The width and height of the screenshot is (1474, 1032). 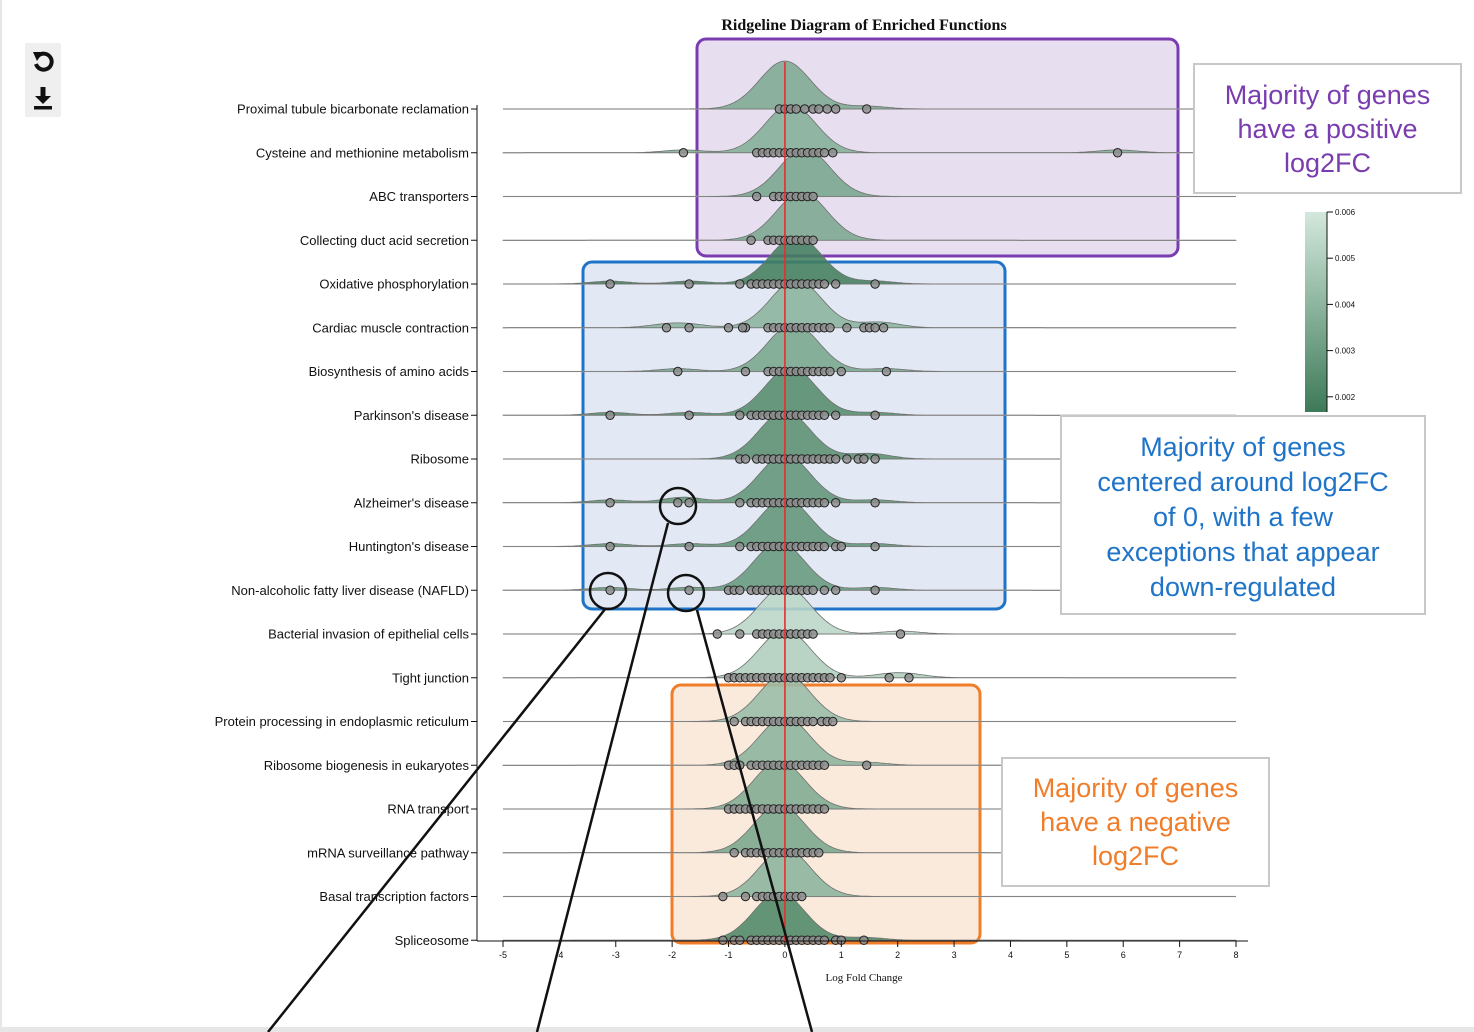 What do you see at coordinates (841, 955) in the screenshot?
I see `x-tick-label: 1` at bounding box center [841, 955].